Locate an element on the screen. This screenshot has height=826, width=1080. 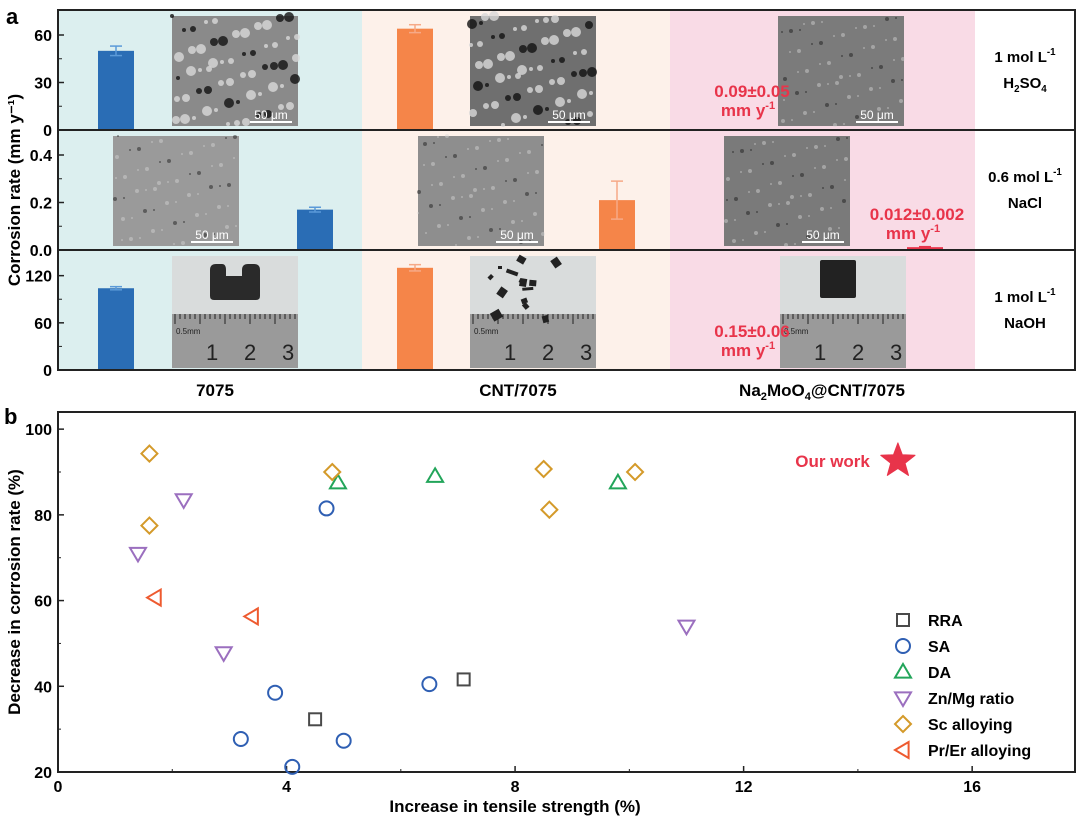
series-sc-alloying is located at coordinates (392, 489).